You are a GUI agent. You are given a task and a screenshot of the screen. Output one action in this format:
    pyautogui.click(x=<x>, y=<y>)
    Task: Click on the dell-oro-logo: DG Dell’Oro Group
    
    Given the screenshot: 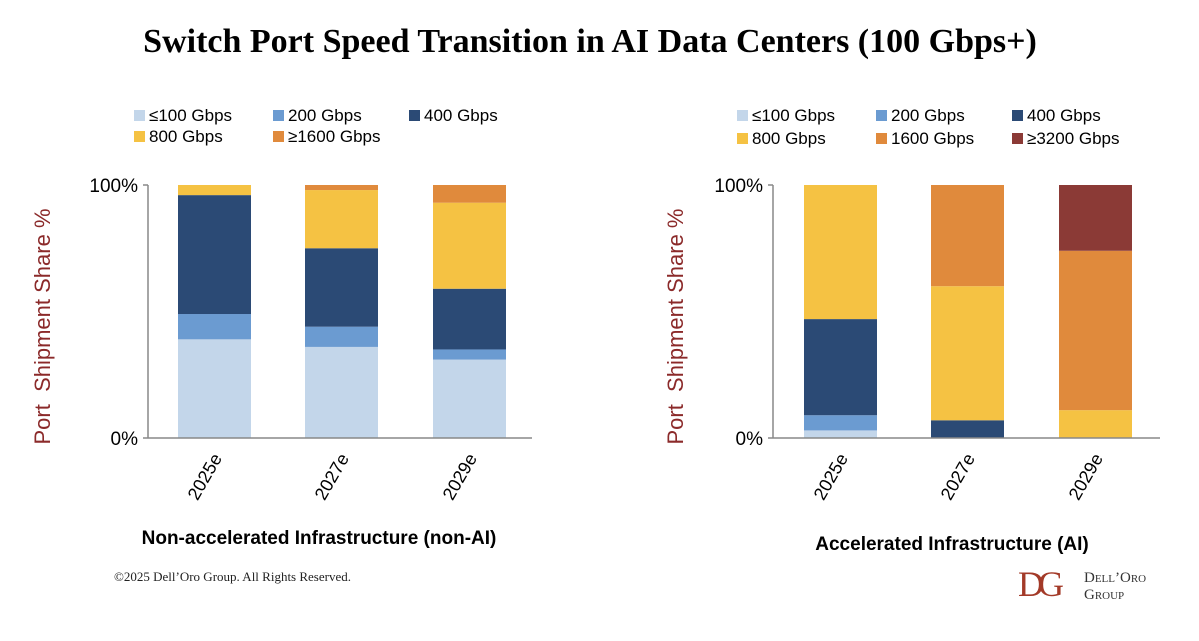 What is the action you would take?
    pyautogui.click(x=1082, y=584)
    